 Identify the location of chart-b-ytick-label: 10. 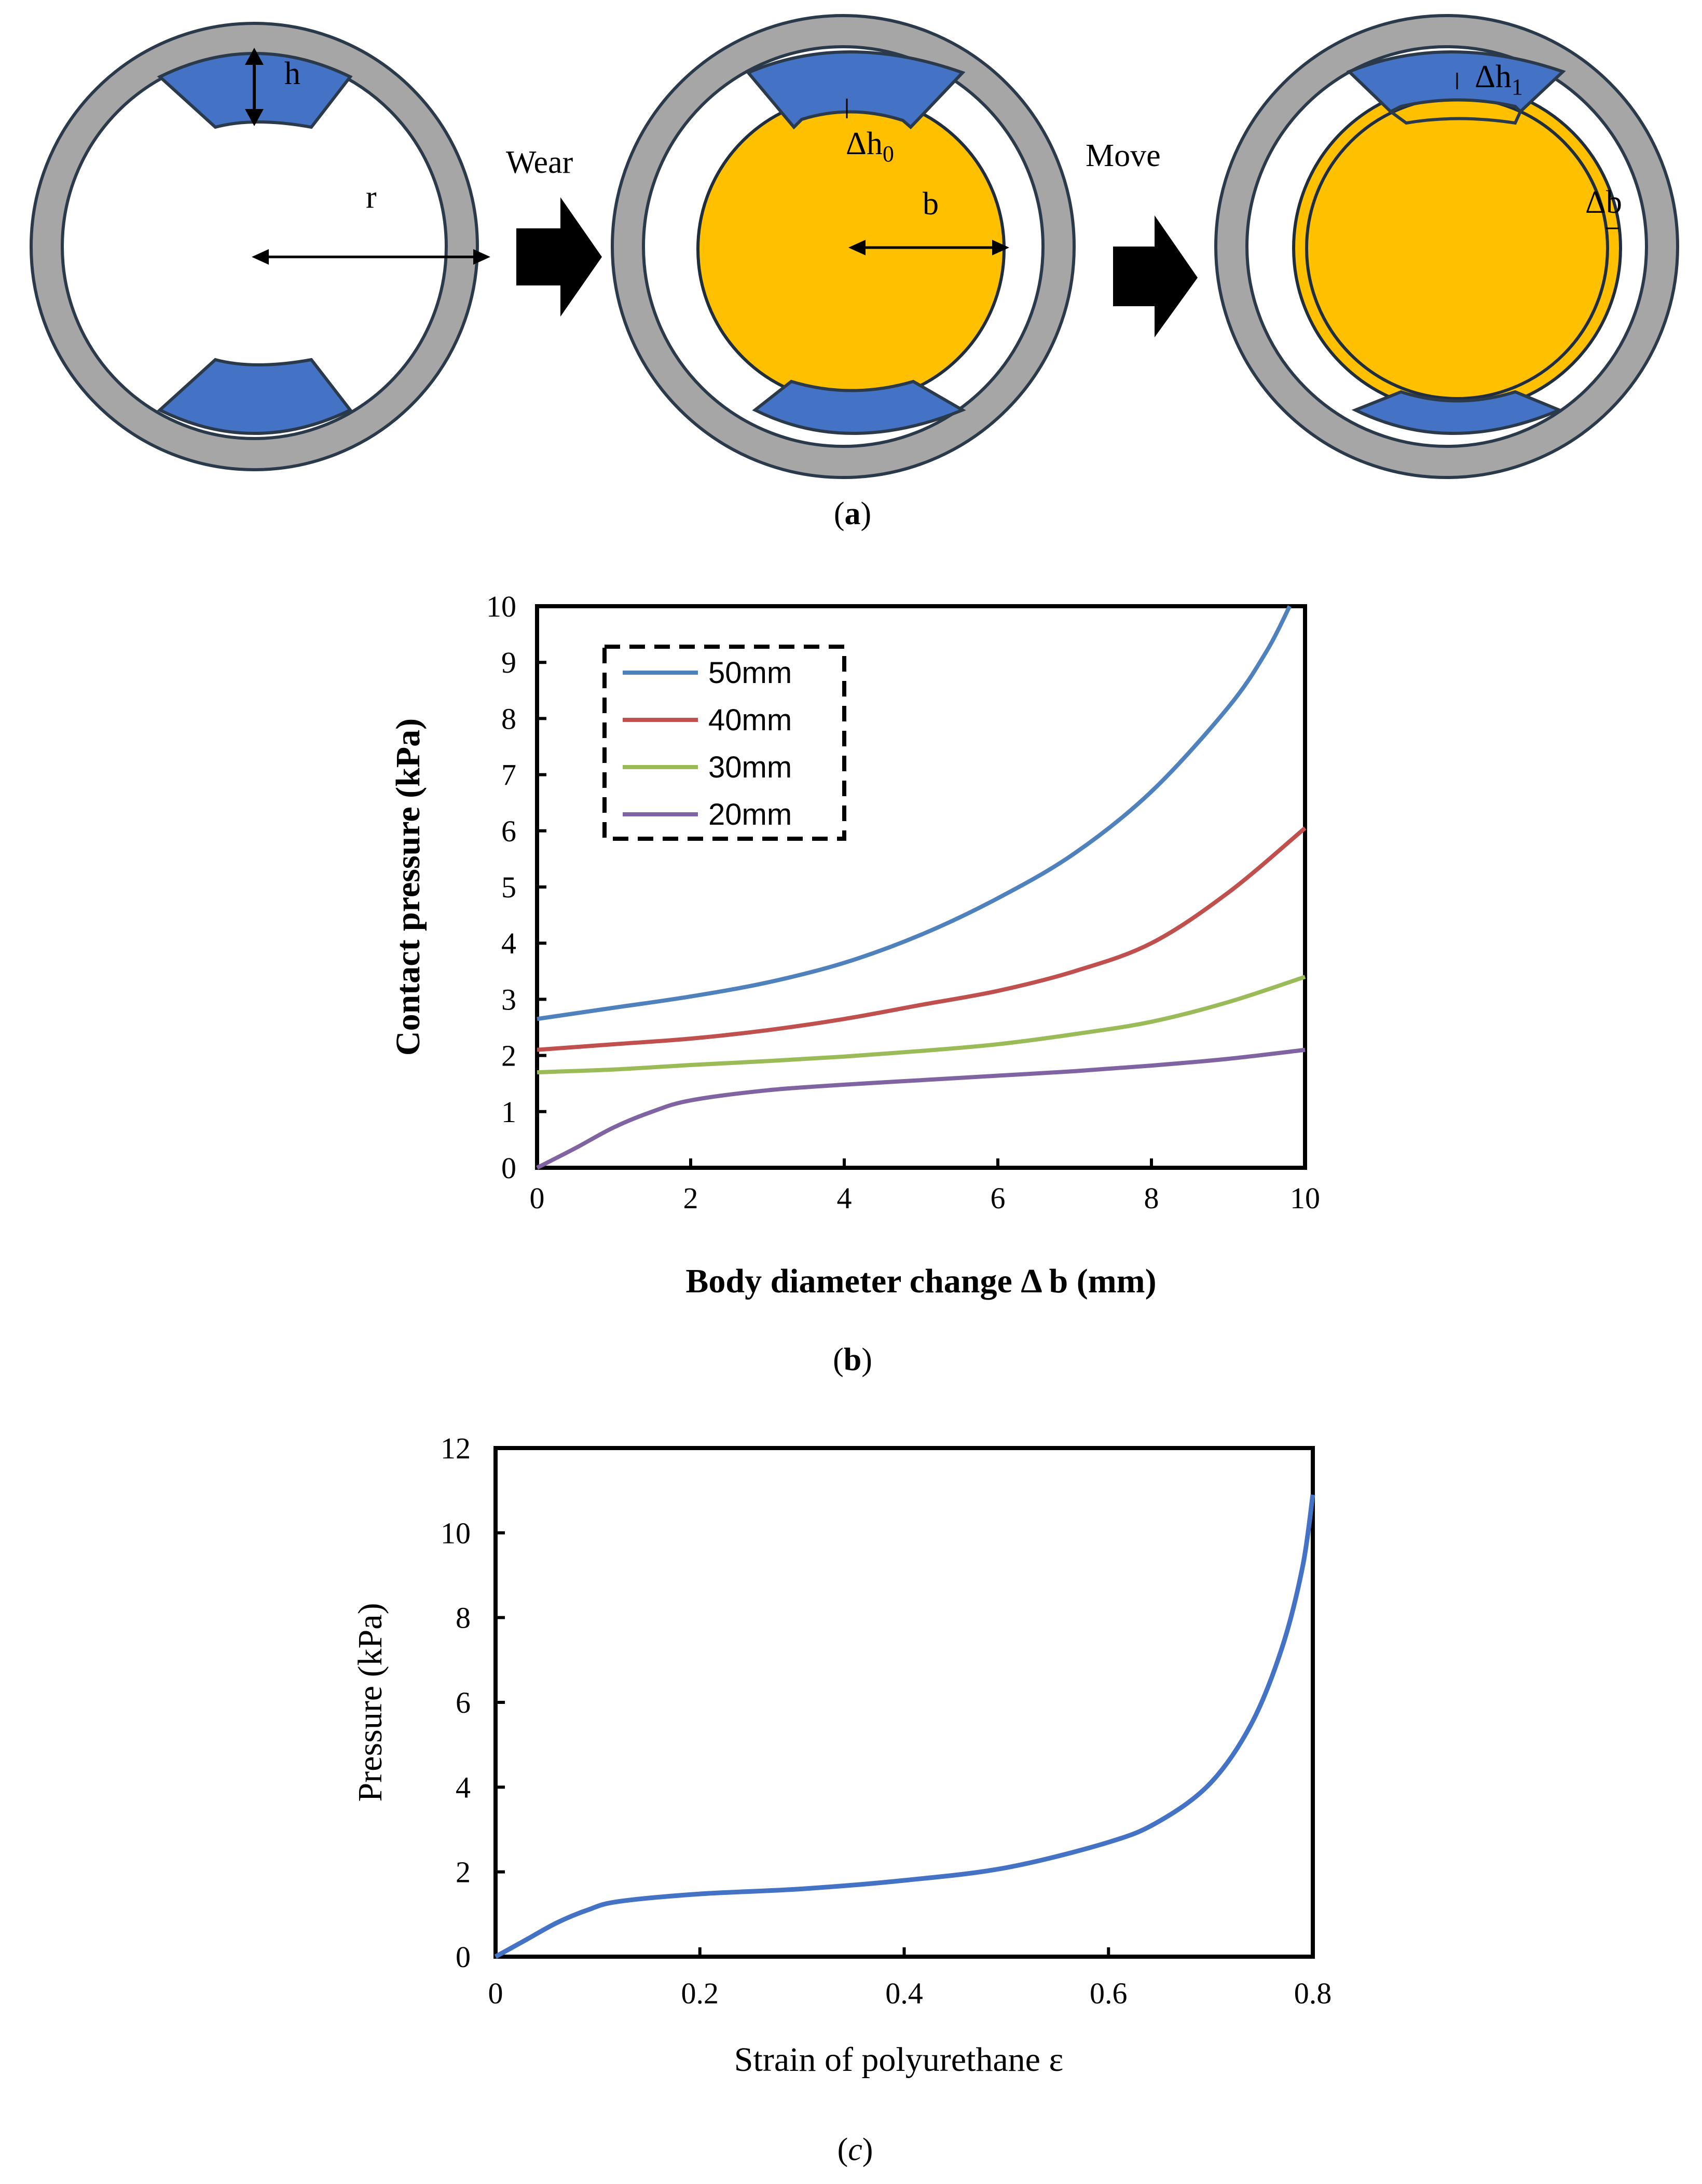
(501, 606).